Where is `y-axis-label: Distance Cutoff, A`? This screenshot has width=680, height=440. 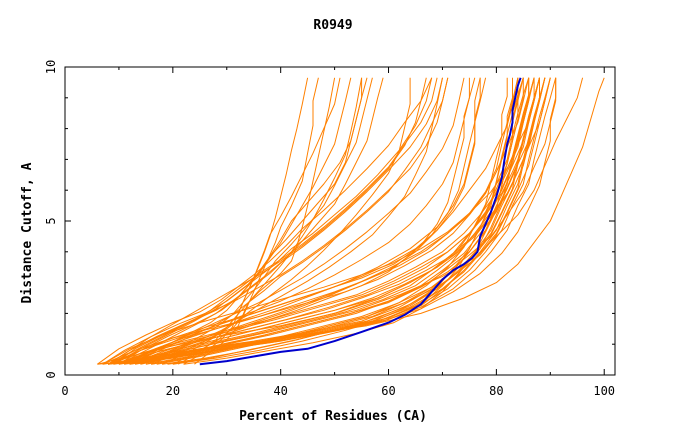 y-axis-label: Distance Cutoff, A is located at coordinates (27, 232).